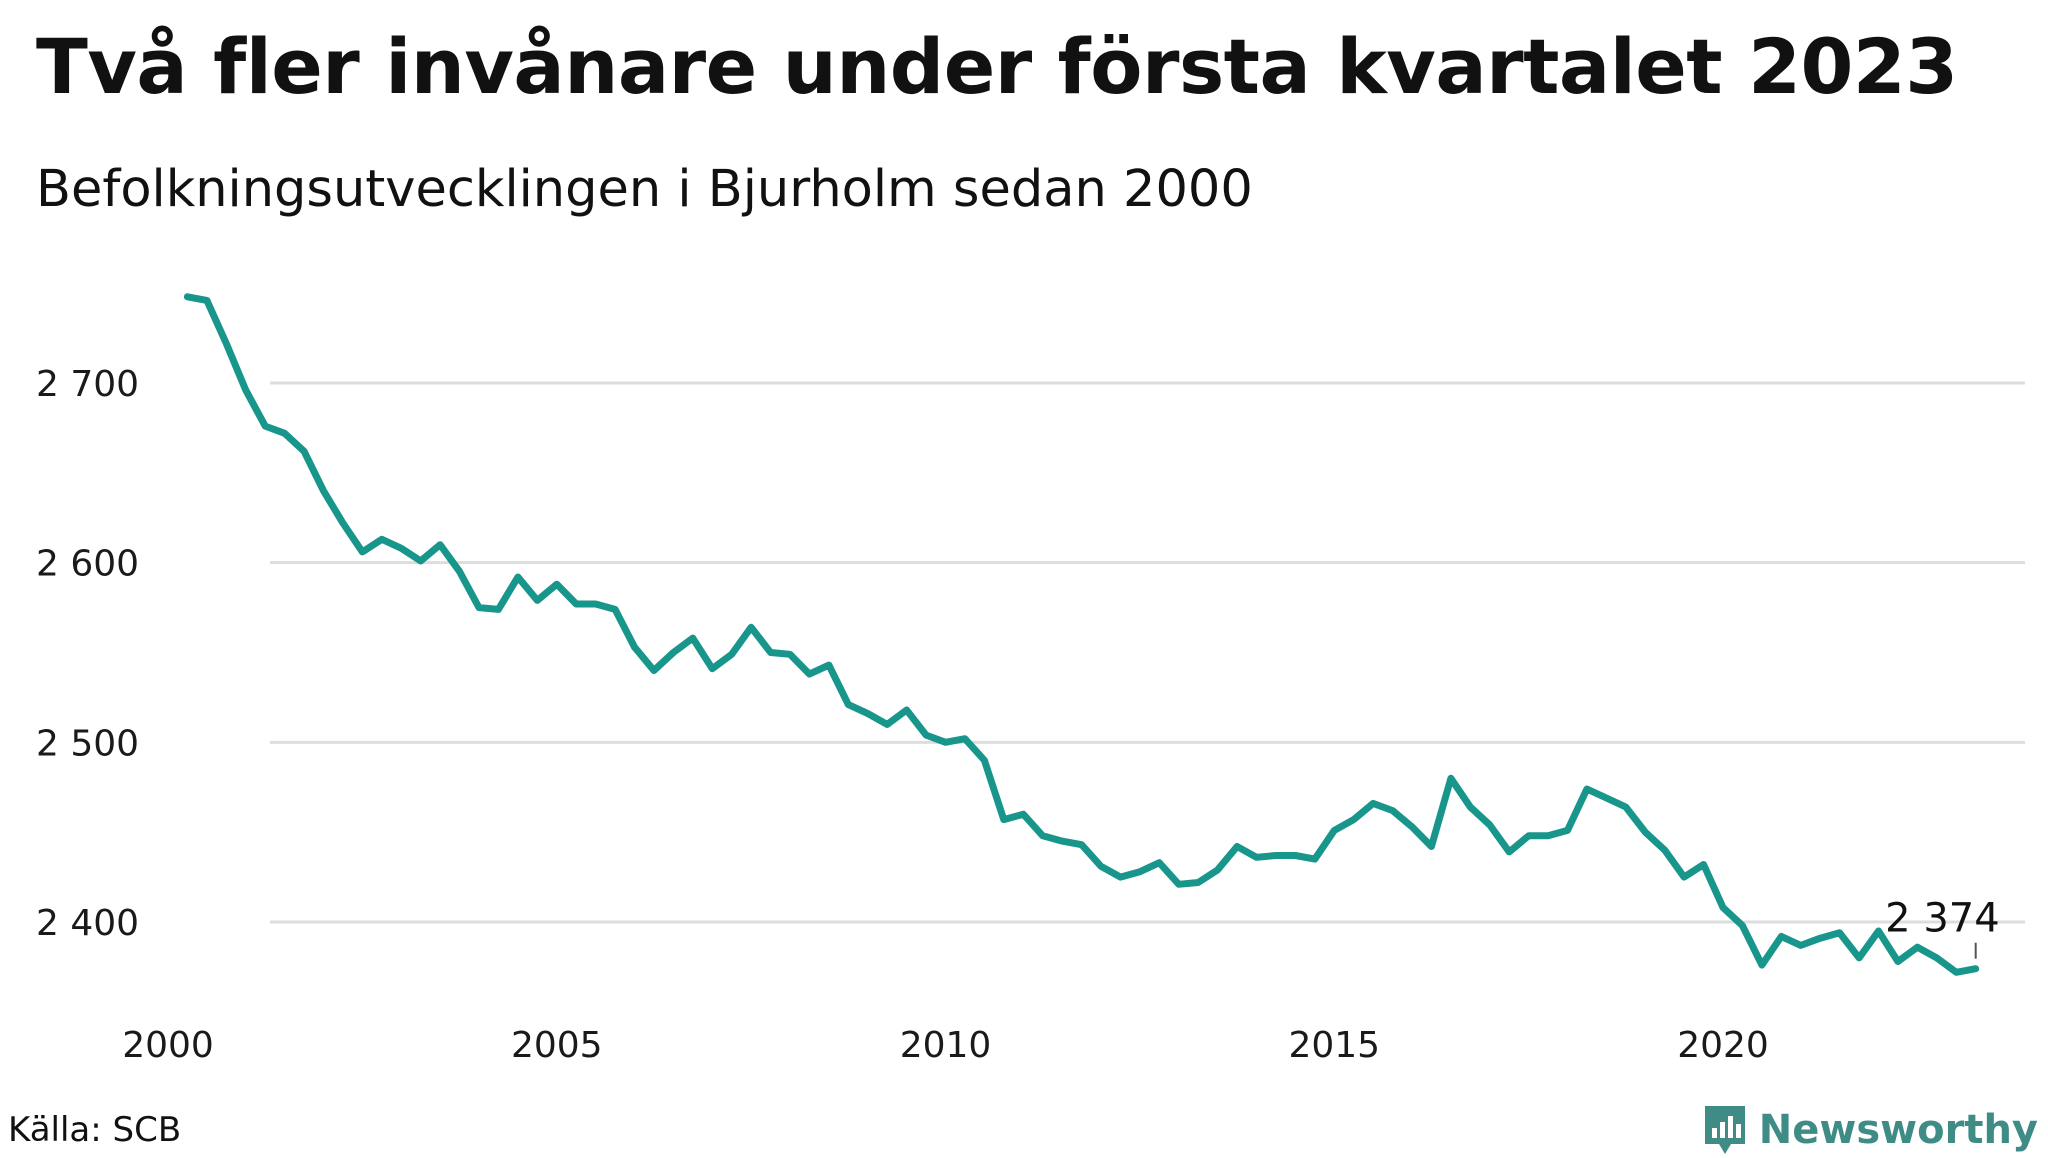 The width and height of the screenshot is (2048, 1158). What do you see at coordinates (87, 384) in the screenshot?
I see `y-tick-label: 2 700` at bounding box center [87, 384].